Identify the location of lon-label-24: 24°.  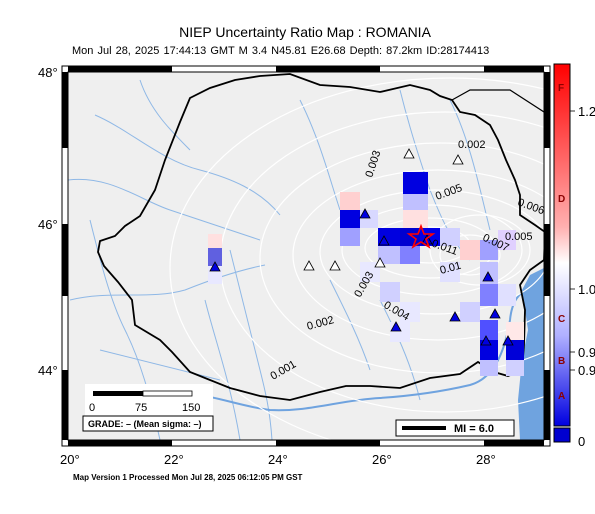
(278, 459).